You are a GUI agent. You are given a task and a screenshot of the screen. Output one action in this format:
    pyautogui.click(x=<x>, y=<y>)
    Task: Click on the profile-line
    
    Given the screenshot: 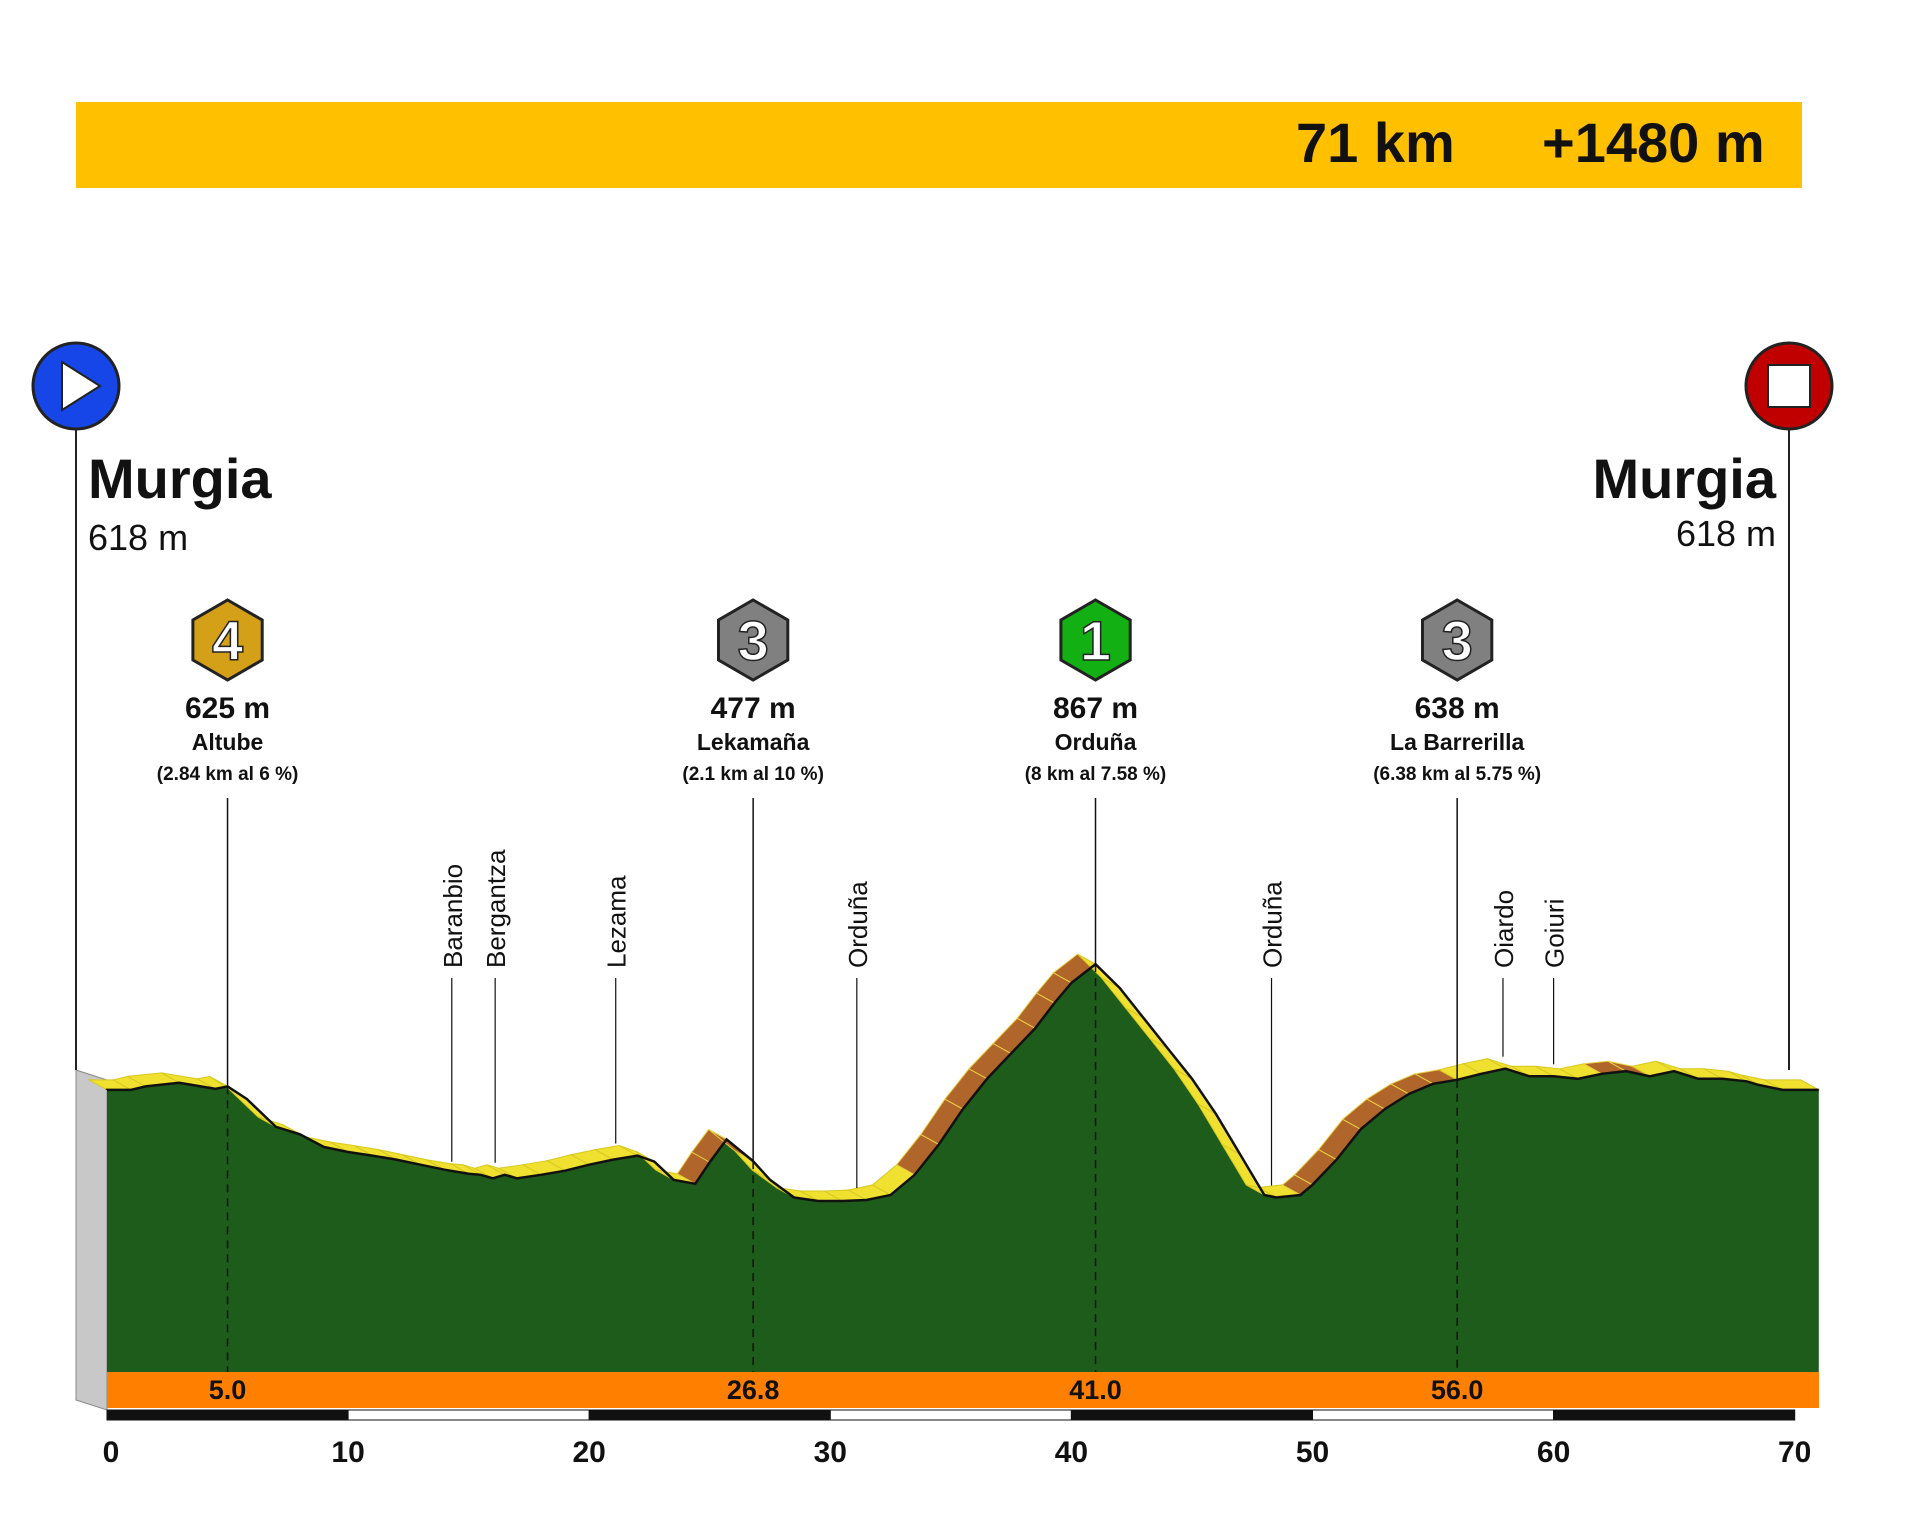 What is the action you would take?
    pyautogui.click(x=962, y=1082)
    